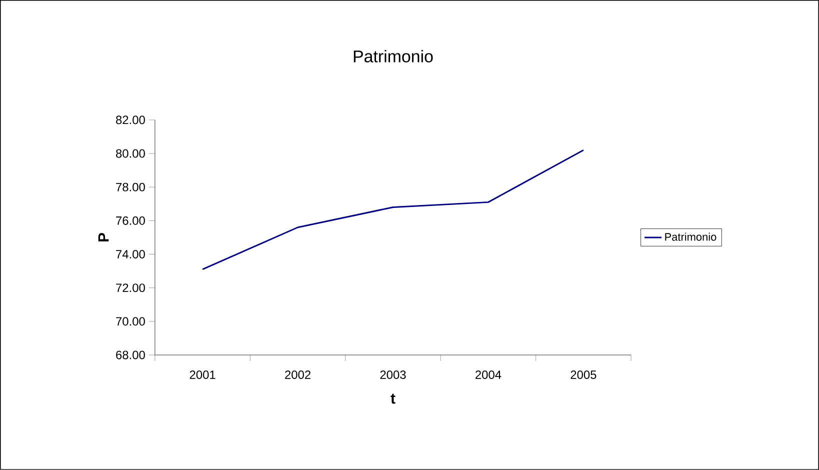 This screenshot has height=470, width=819. Describe the element at coordinates (393, 375) in the screenshot. I see `x-tick-label: 2003` at that location.